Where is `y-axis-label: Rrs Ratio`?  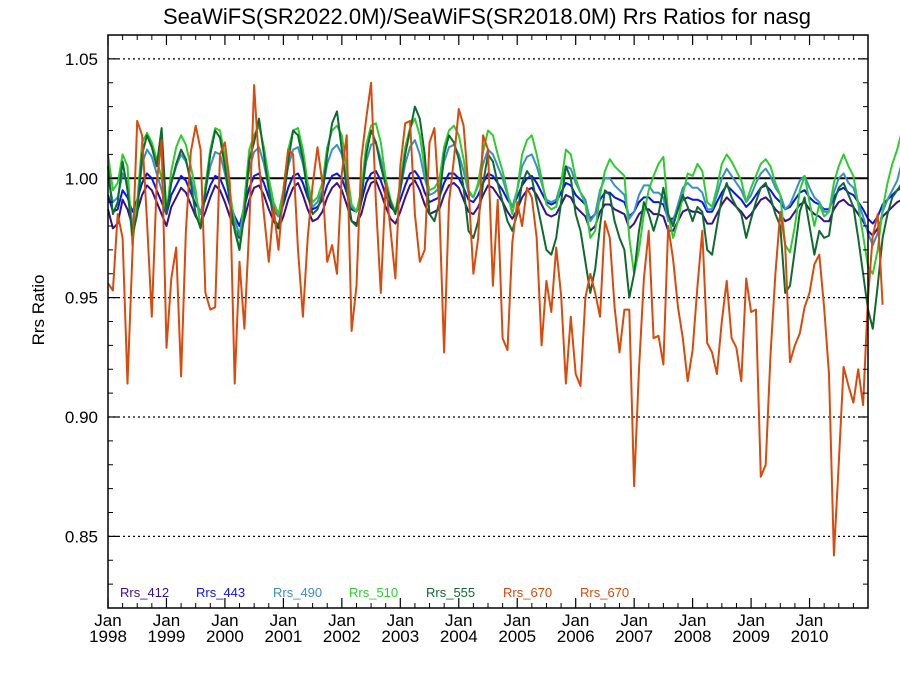
y-axis-label: Rrs Ratio is located at coordinates (38, 310).